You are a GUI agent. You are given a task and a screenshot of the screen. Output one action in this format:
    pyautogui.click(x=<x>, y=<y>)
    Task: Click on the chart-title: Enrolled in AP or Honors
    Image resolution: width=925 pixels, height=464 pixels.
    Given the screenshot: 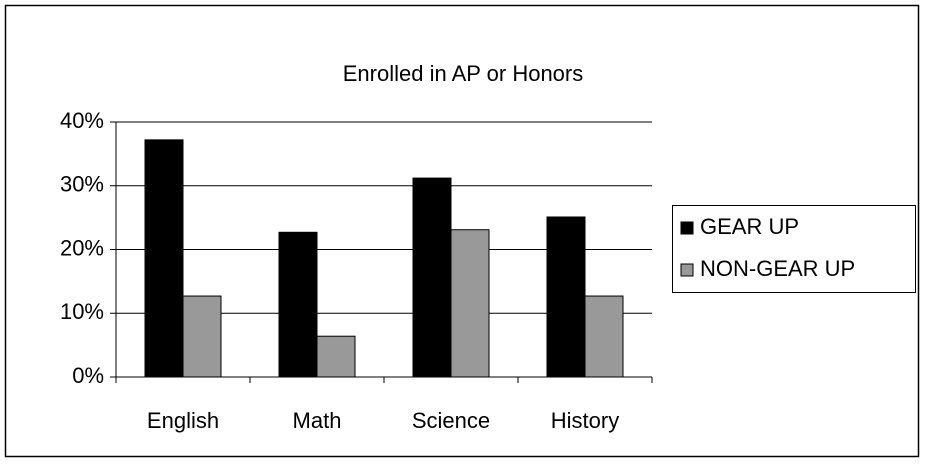 What is the action you would take?
    pyautogui.click(x=463, y=73)
    